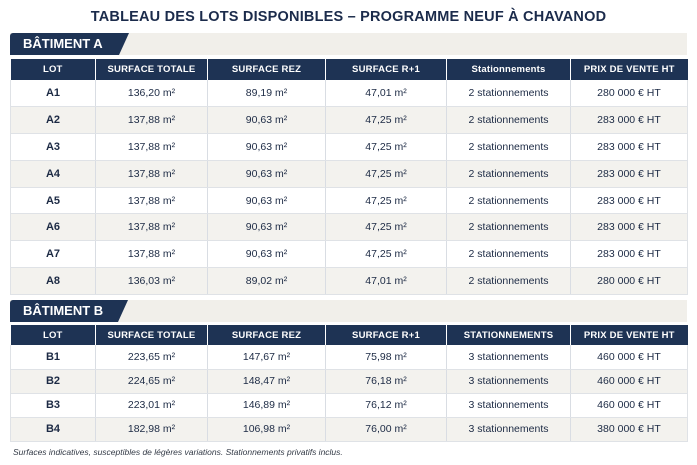 The width and height of the screenshot is (697, 465). What do you see at coordinates (53, 254) in the screenshot?
I see `lot-cell: A7` at bounding box center [53, 254].